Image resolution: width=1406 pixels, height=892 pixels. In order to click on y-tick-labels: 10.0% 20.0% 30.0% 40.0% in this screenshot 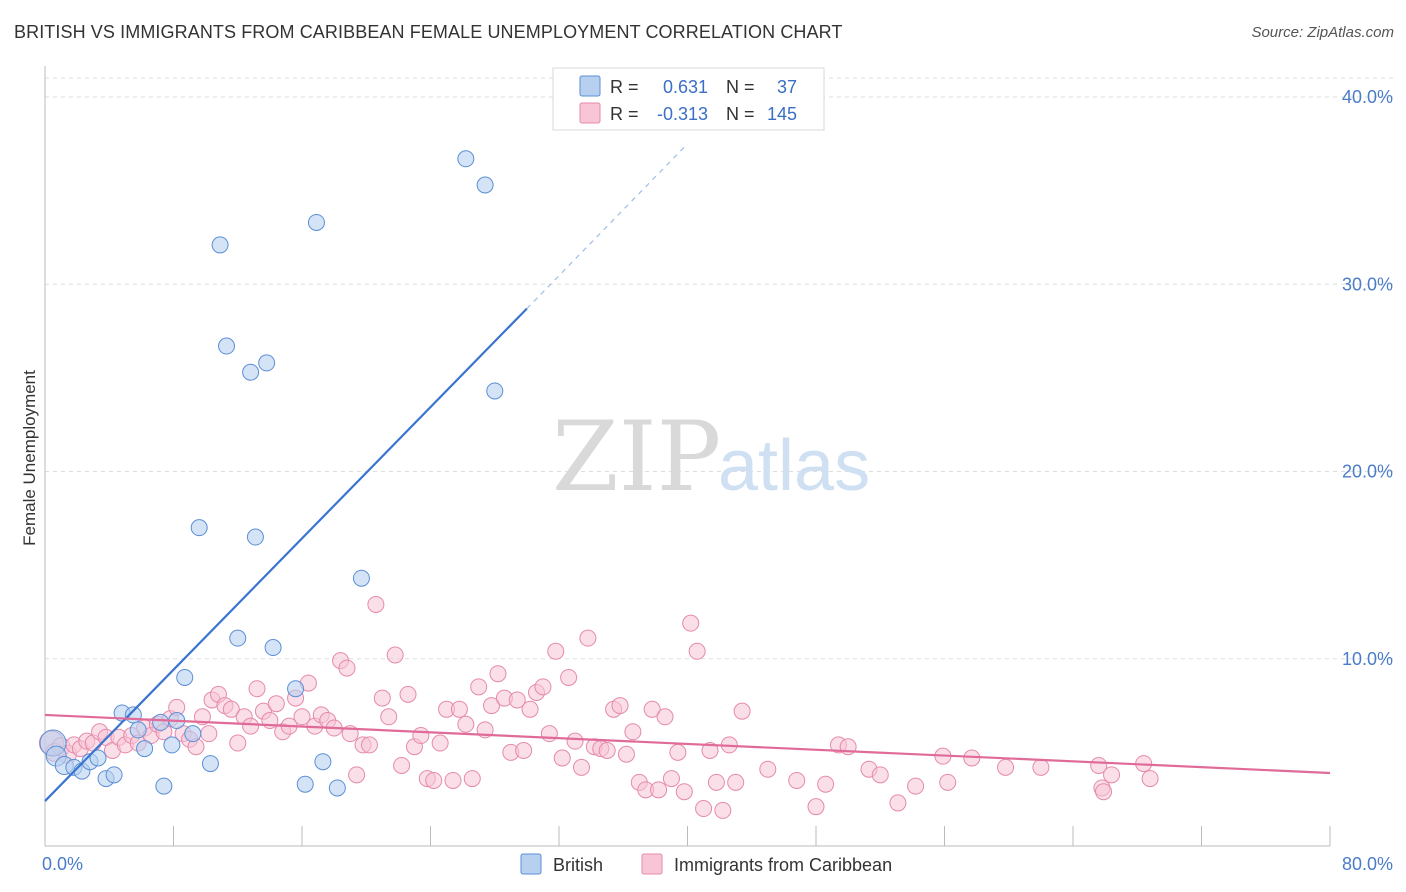, I will do `click(1367, 378)`.